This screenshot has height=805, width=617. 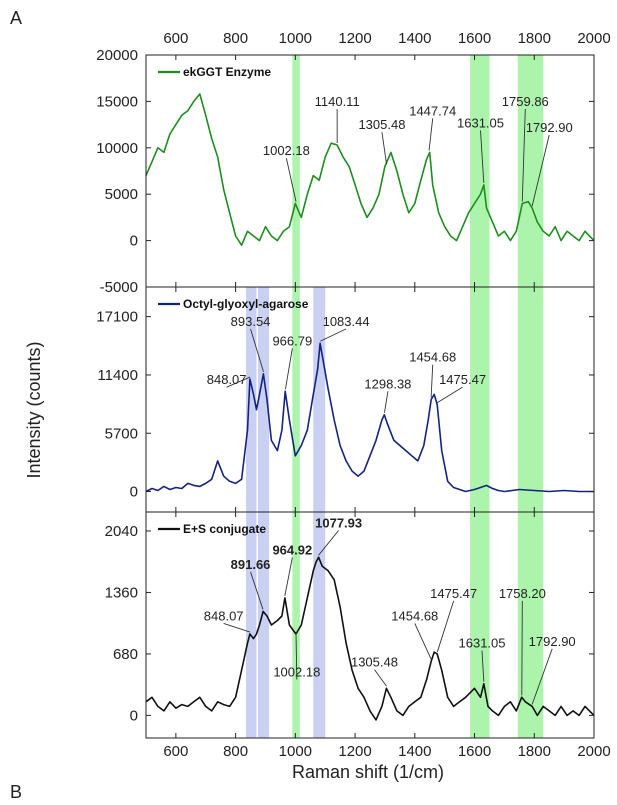 What do you see at coordinates (227, 72) in the screenshot?
I see `legend-label-0: ekGGT Enzyme` at bounding box center [227, 72].